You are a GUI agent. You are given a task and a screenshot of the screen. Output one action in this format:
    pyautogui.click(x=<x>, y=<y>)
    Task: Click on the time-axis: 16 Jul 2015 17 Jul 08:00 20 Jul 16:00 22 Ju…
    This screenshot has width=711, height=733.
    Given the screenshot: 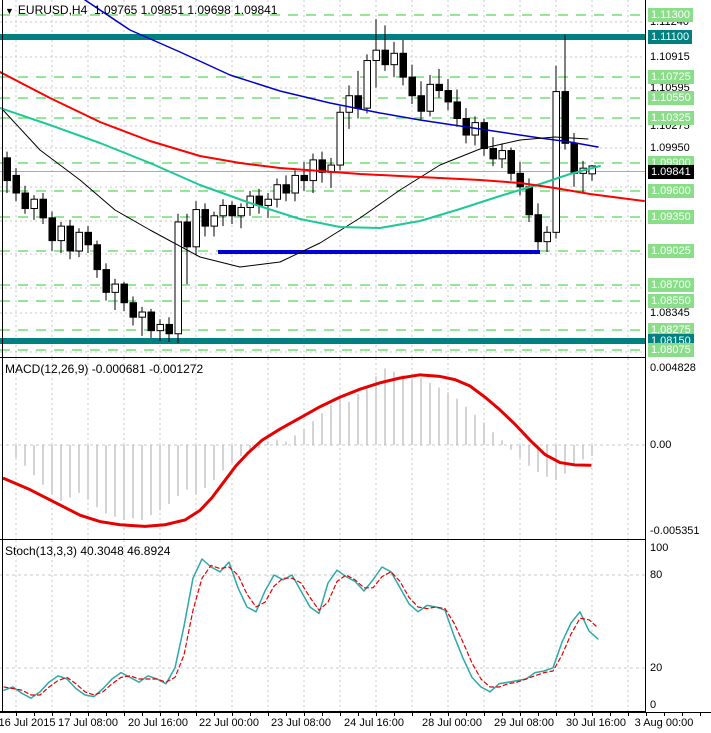 What is the action you would take?
    pyautogui.click(x=355, y=722)
    